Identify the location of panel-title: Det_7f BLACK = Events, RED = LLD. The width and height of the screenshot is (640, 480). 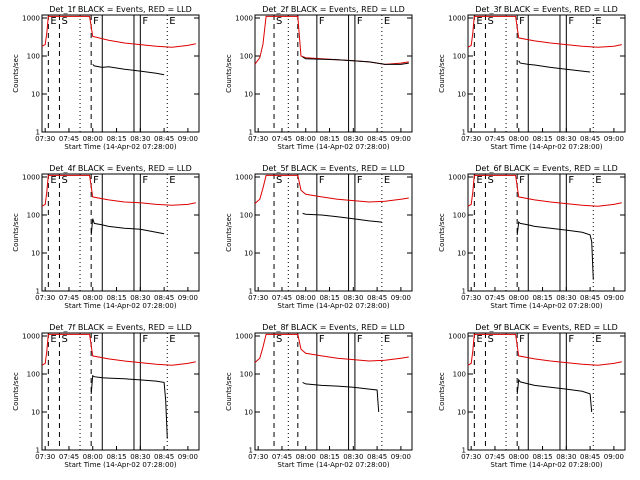
(120, 327).